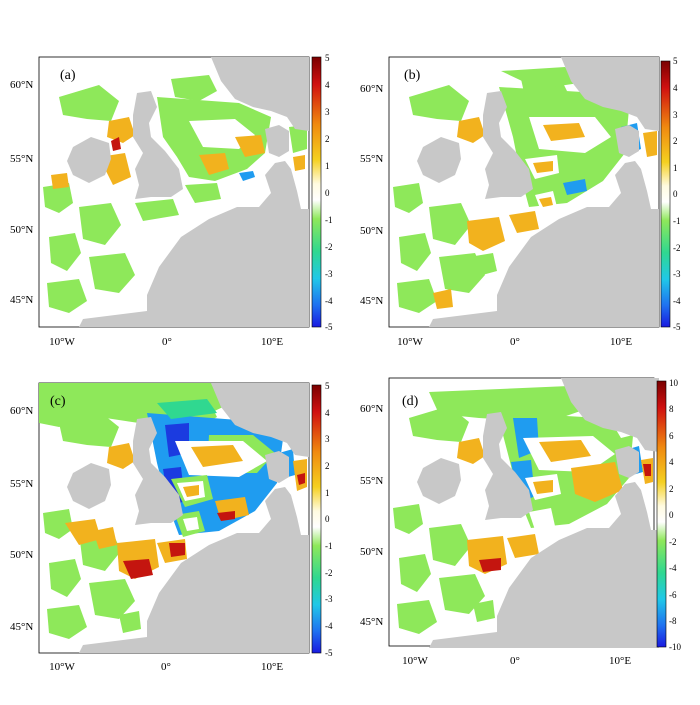 The height and width of the screenshot is (705, 700). What do you see at coordinates (671, 436) in the screenshot?
I see `colorbar-tick: 6` at bounding box center [671, 436].